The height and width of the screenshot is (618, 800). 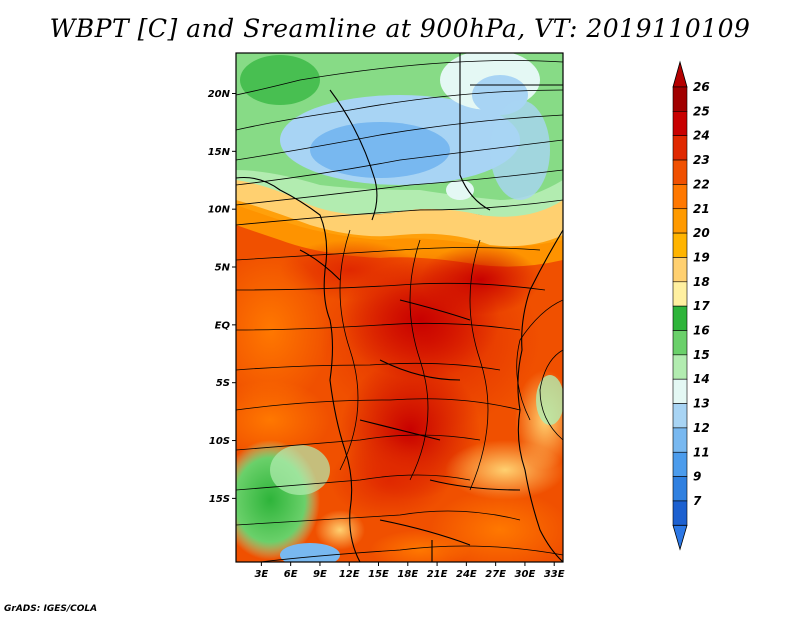 I want to click on colorbar-label: 11, so click(x=701, y=452).